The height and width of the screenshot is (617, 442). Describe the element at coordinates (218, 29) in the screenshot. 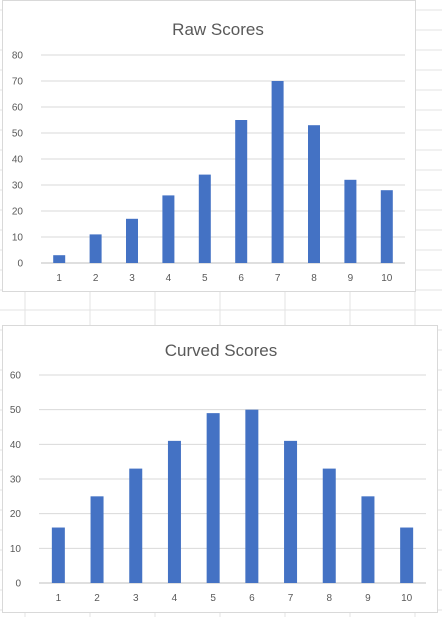

I see `chart-title: Raw Scores` at that location.